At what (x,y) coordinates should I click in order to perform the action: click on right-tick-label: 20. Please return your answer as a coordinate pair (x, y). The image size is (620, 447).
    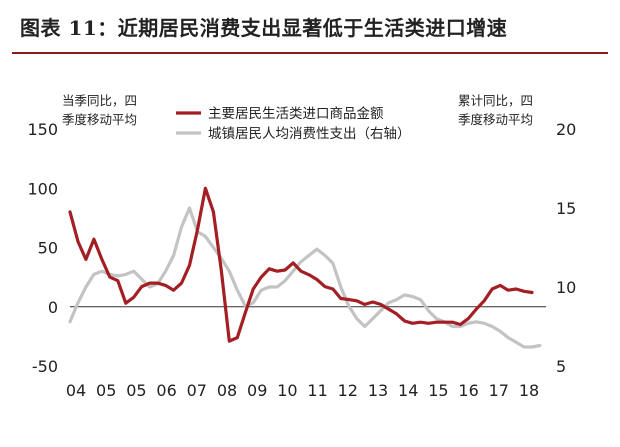
    Looking at the image, I should click on (566, 129).